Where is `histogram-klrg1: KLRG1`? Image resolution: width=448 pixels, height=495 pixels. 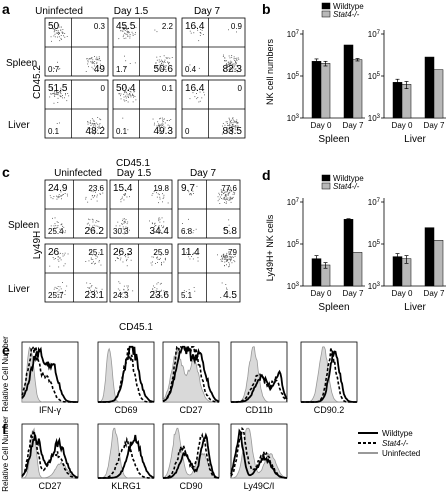
histogram-klrg1: KLRG1 is located at coordinates (126, 457).